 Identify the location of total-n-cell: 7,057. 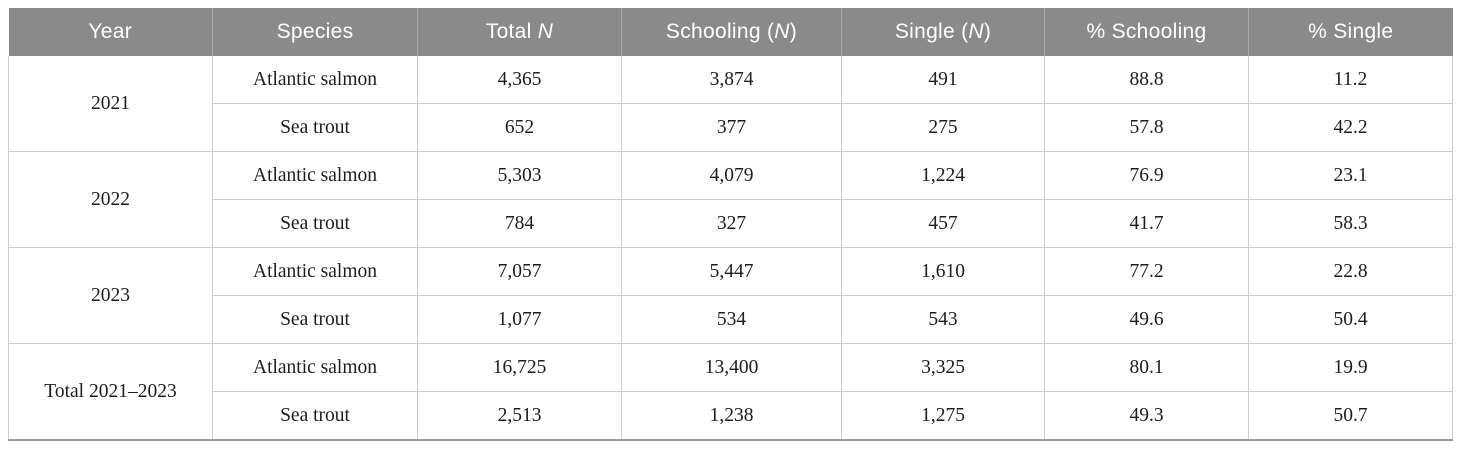
(519, 271).